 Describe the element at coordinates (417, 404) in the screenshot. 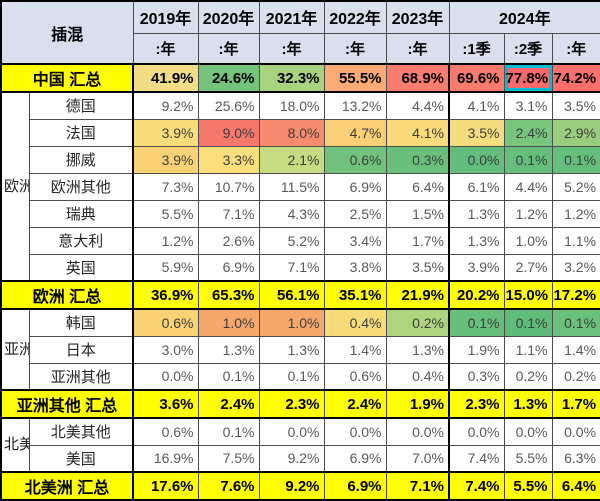

I see `data-cell: 1.9%` at that location.